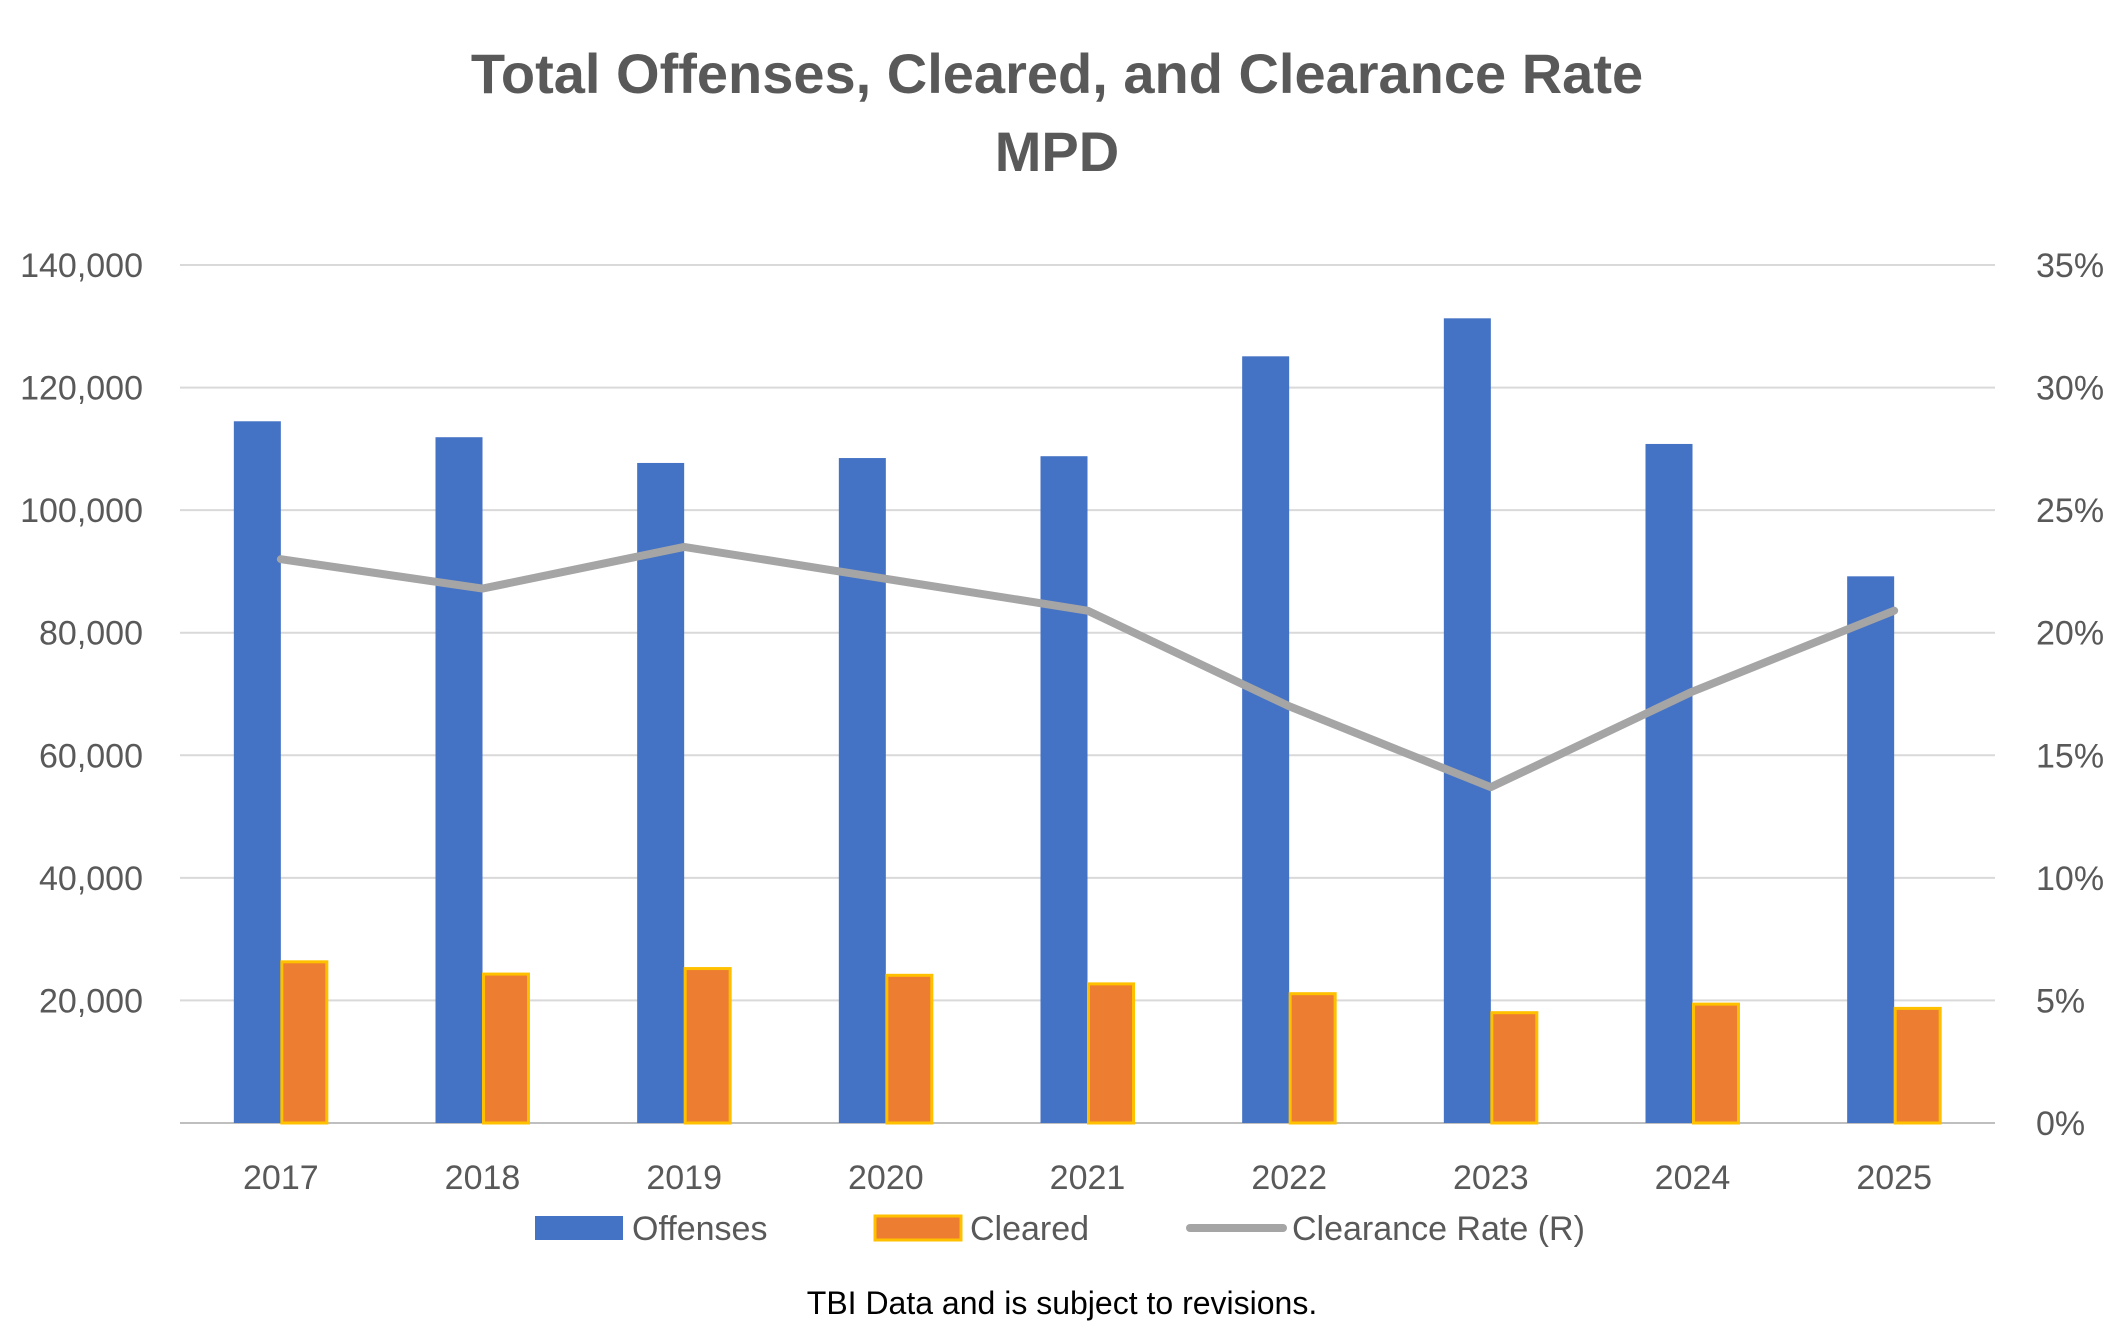 The width and height of the screenshot is (2115, 1338). What do you see at coordinates (1062, 1303) in the screenshot?
I see `footnote: TBI Data and is subject to revisions.` at bounding box center [1062, 1303].